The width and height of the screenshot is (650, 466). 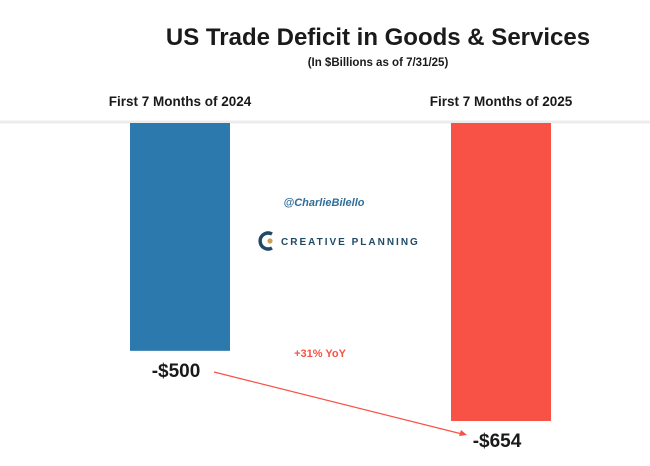 What do you see at coordinates (320, 354) in the screenshot?
I see `yoy-annotation: +31% YoY` at bounding box center [320, 354].